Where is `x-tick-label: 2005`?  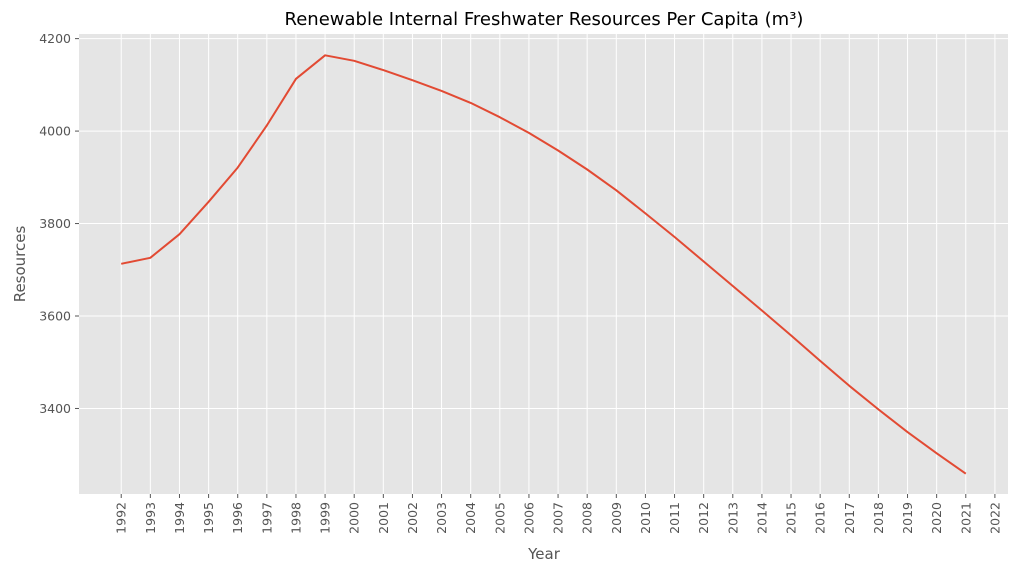
x-tick-label: 2005 is located at coordinates (499, 518).